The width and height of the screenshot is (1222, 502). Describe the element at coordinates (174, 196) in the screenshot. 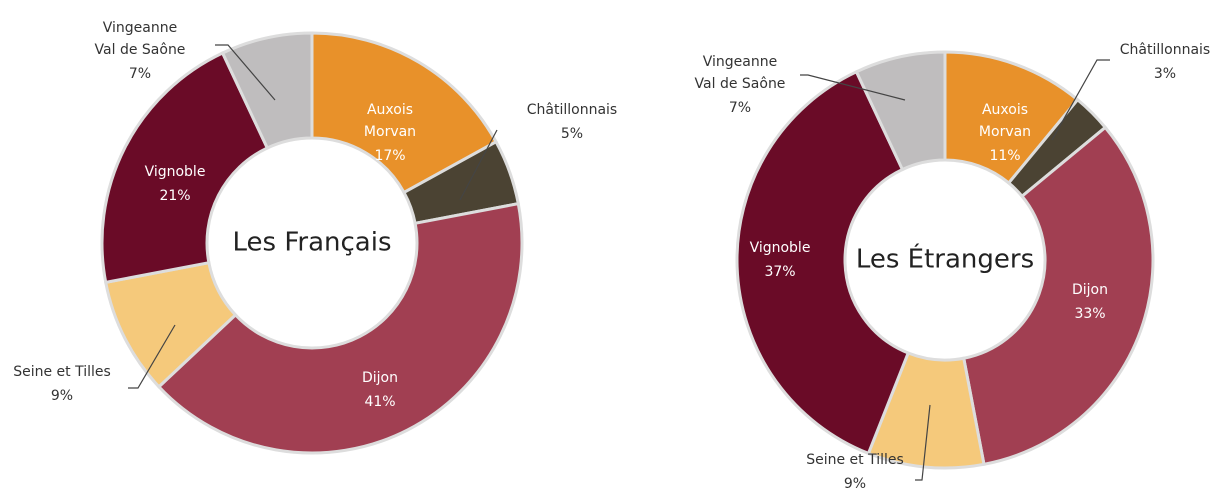

I see `slice-value: 21%` at that location.